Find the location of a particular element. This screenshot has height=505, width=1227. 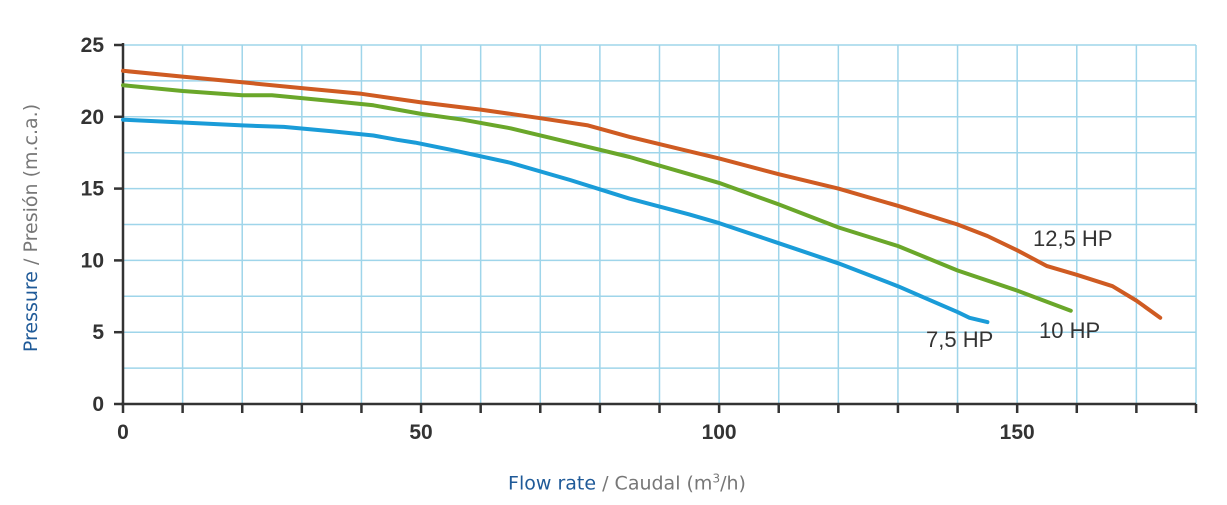

x-axis-title: Flow rate / Caudal (m3/h) is located at coordinates (627, 482).